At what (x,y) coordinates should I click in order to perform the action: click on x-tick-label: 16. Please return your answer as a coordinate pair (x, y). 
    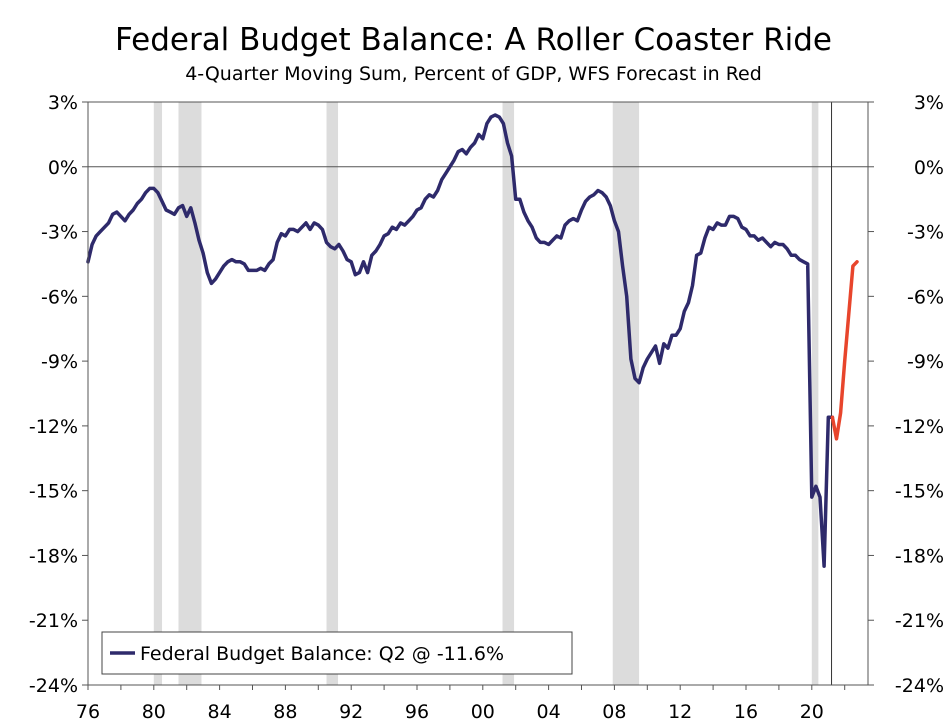
    Looking at the image, I should click on (746, 712).